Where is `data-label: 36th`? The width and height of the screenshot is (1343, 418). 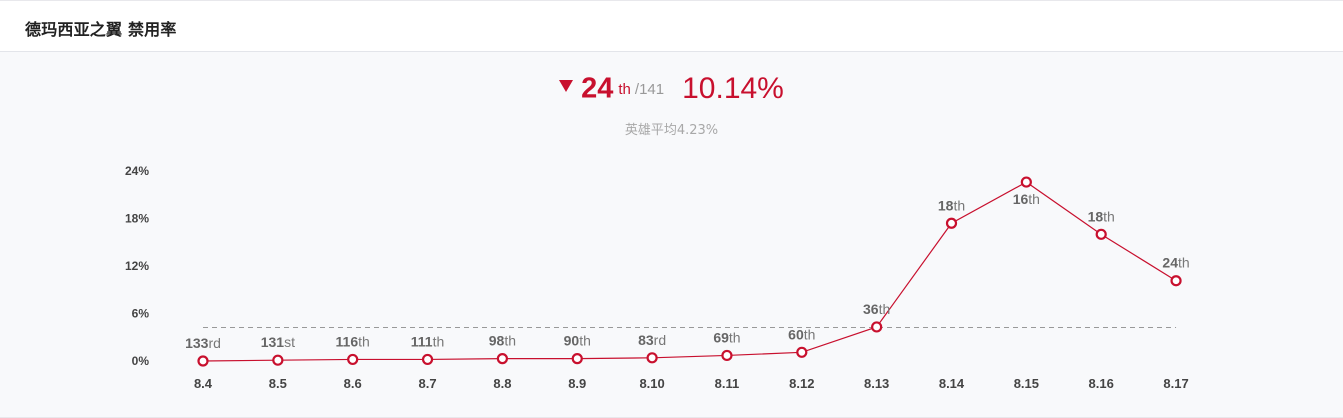 data-label: 36th is located at coordinates (876, 309).